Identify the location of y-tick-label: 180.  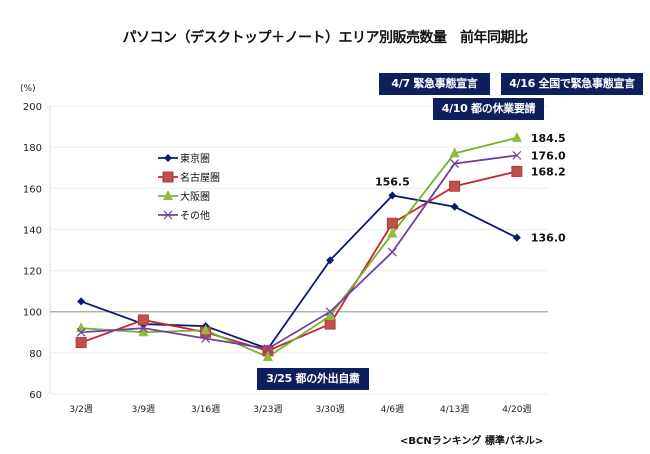
(32, 148).